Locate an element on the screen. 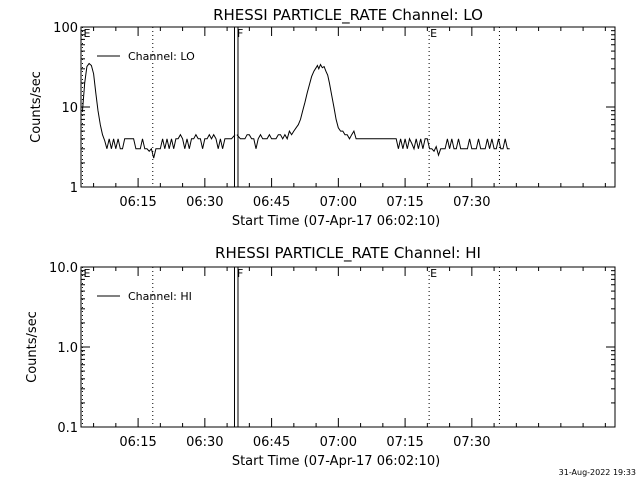  y-tick-label: 100 is located at coordinates (65, 28).